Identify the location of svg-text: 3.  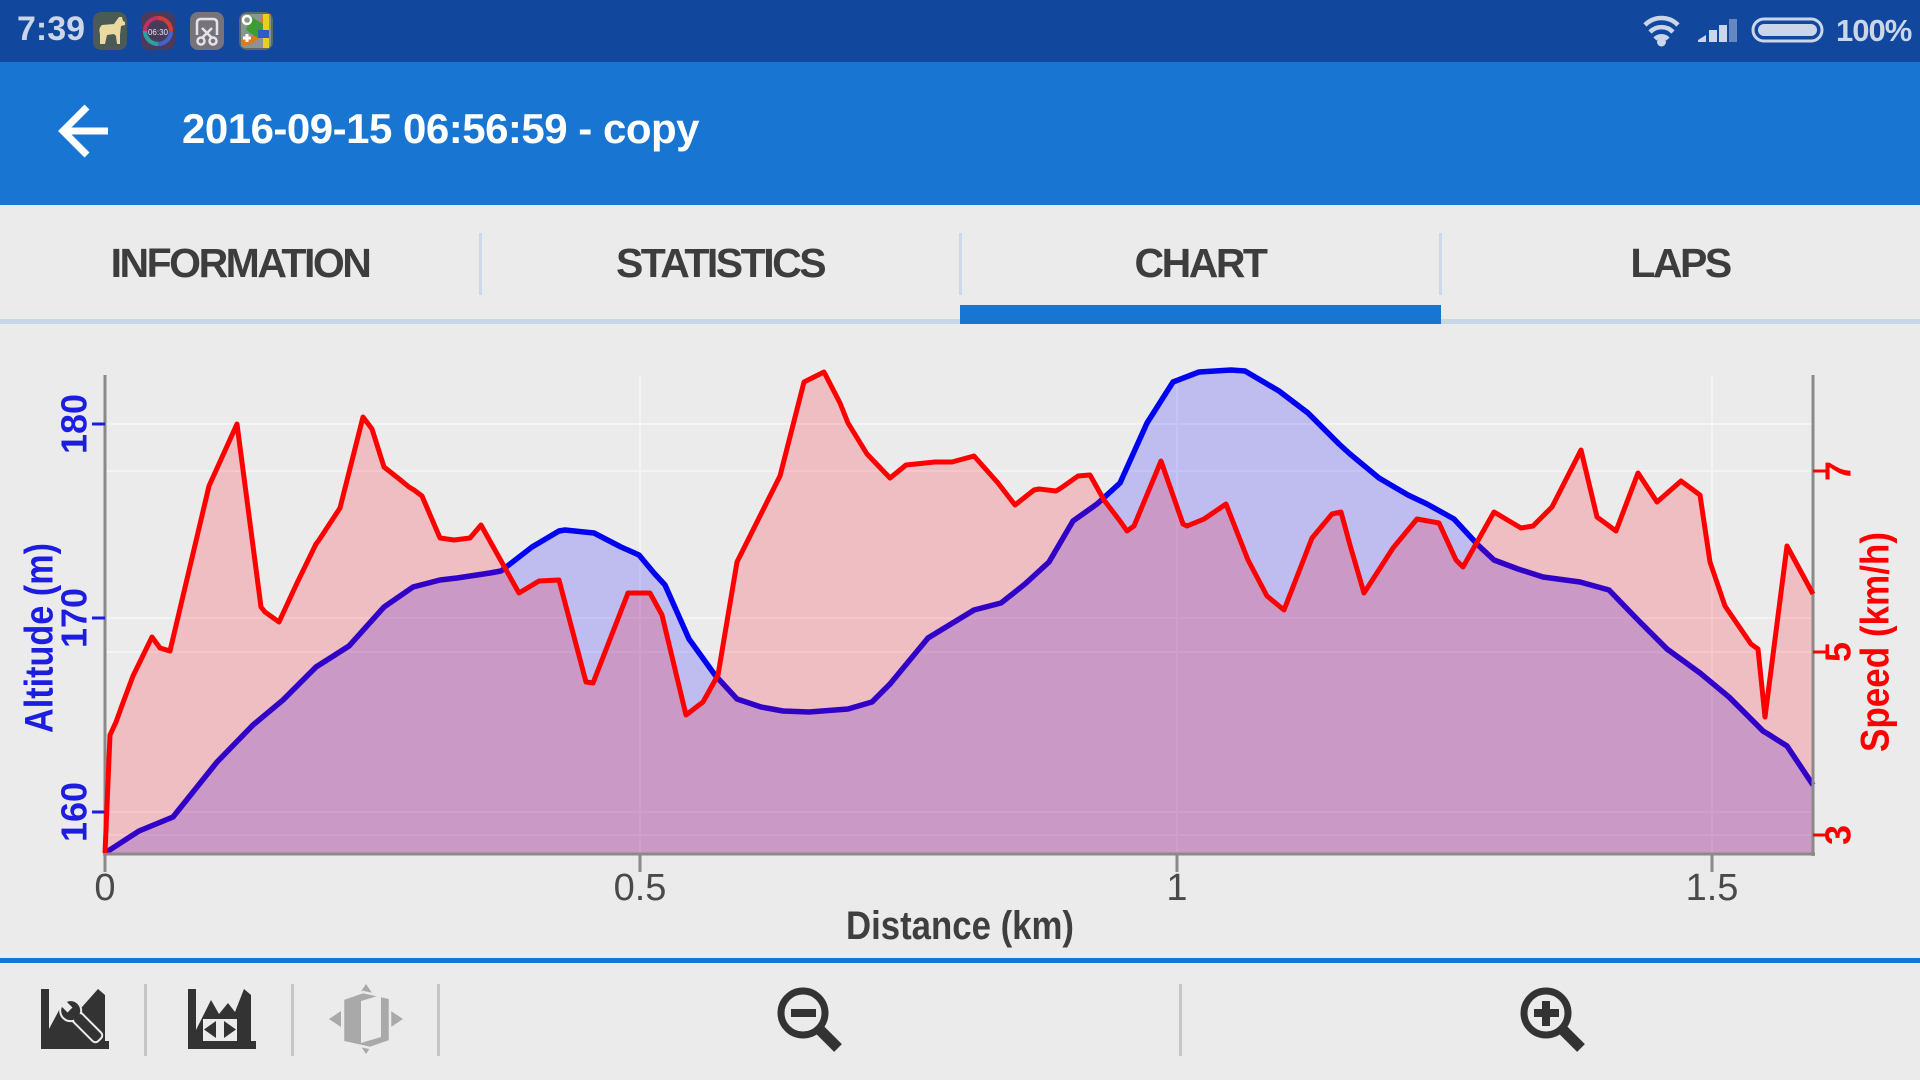
(1838, 835).